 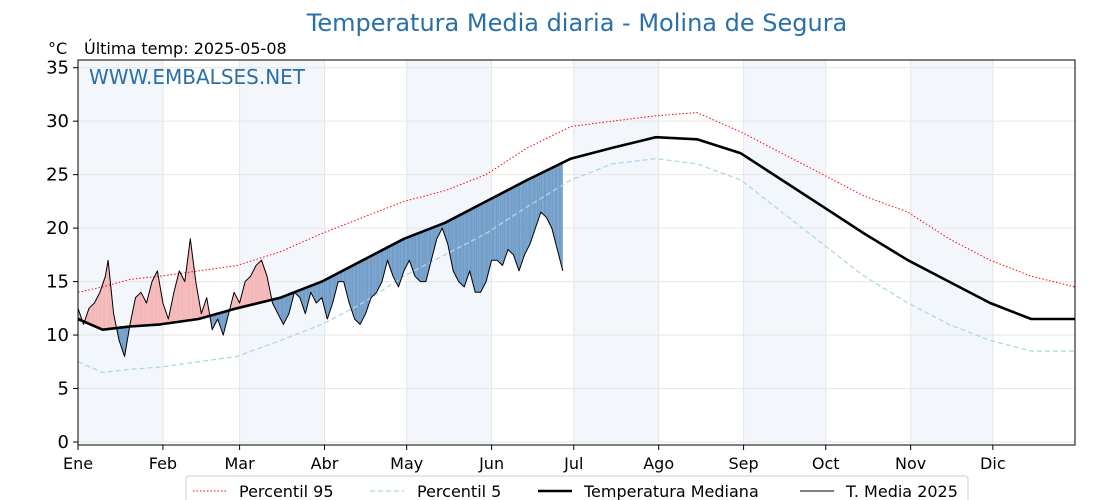 I want to click on watermark-text: WWW.EMBALSES.NET, so click(x=197, y=77).